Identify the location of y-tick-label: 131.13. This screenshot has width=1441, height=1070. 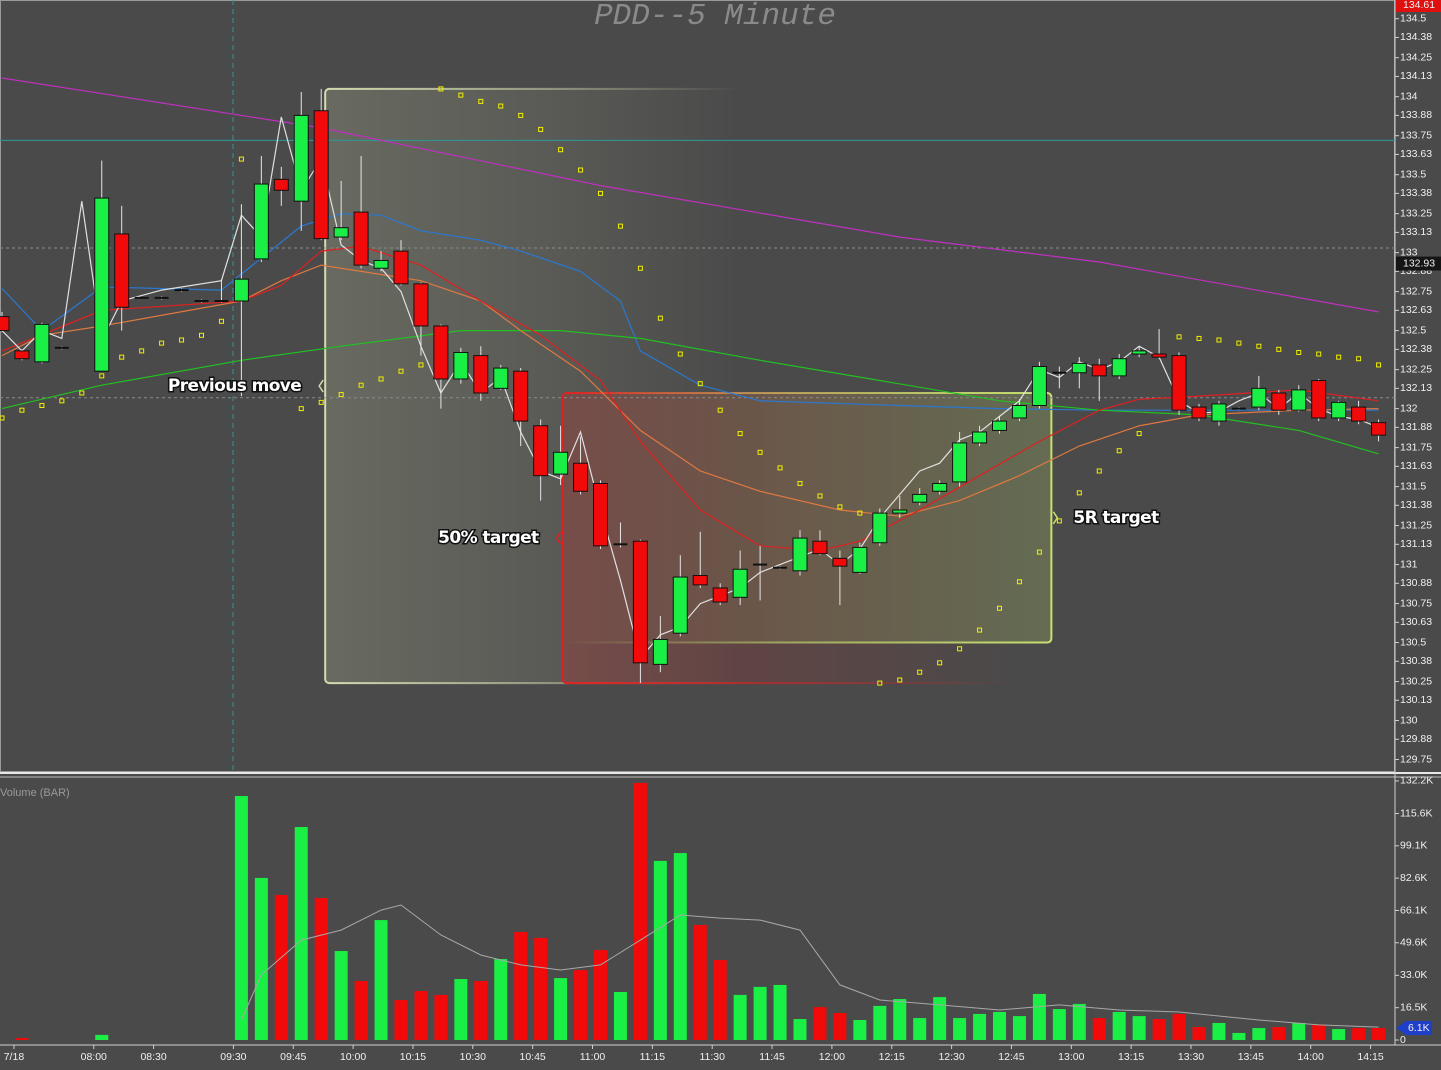
(1416, 544).